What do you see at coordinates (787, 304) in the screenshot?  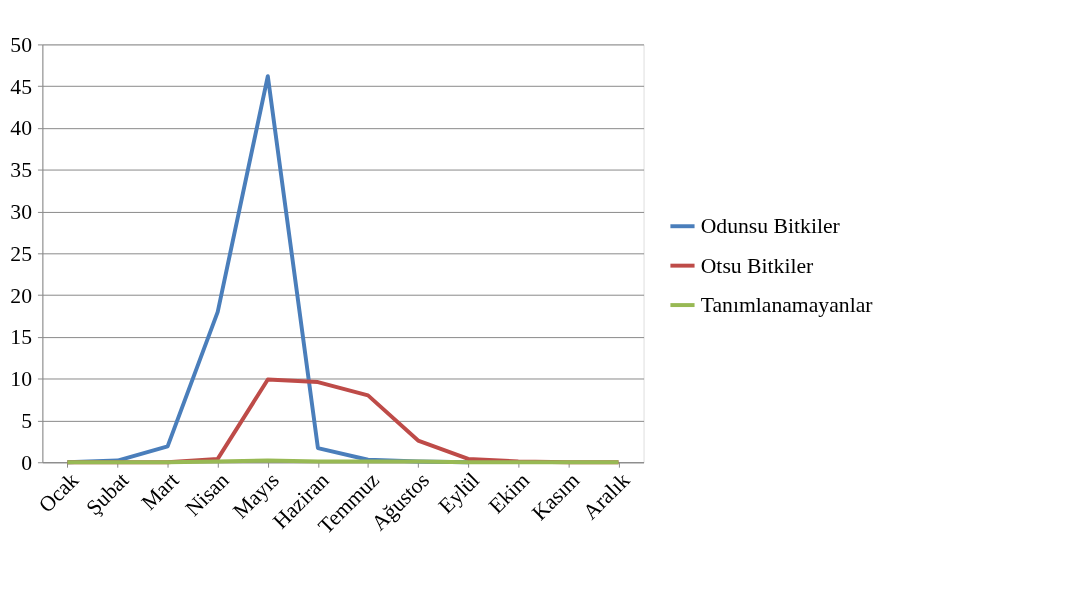 I see `legend-label: Tanımlanamayanlar` at bounding box center [787, 304].